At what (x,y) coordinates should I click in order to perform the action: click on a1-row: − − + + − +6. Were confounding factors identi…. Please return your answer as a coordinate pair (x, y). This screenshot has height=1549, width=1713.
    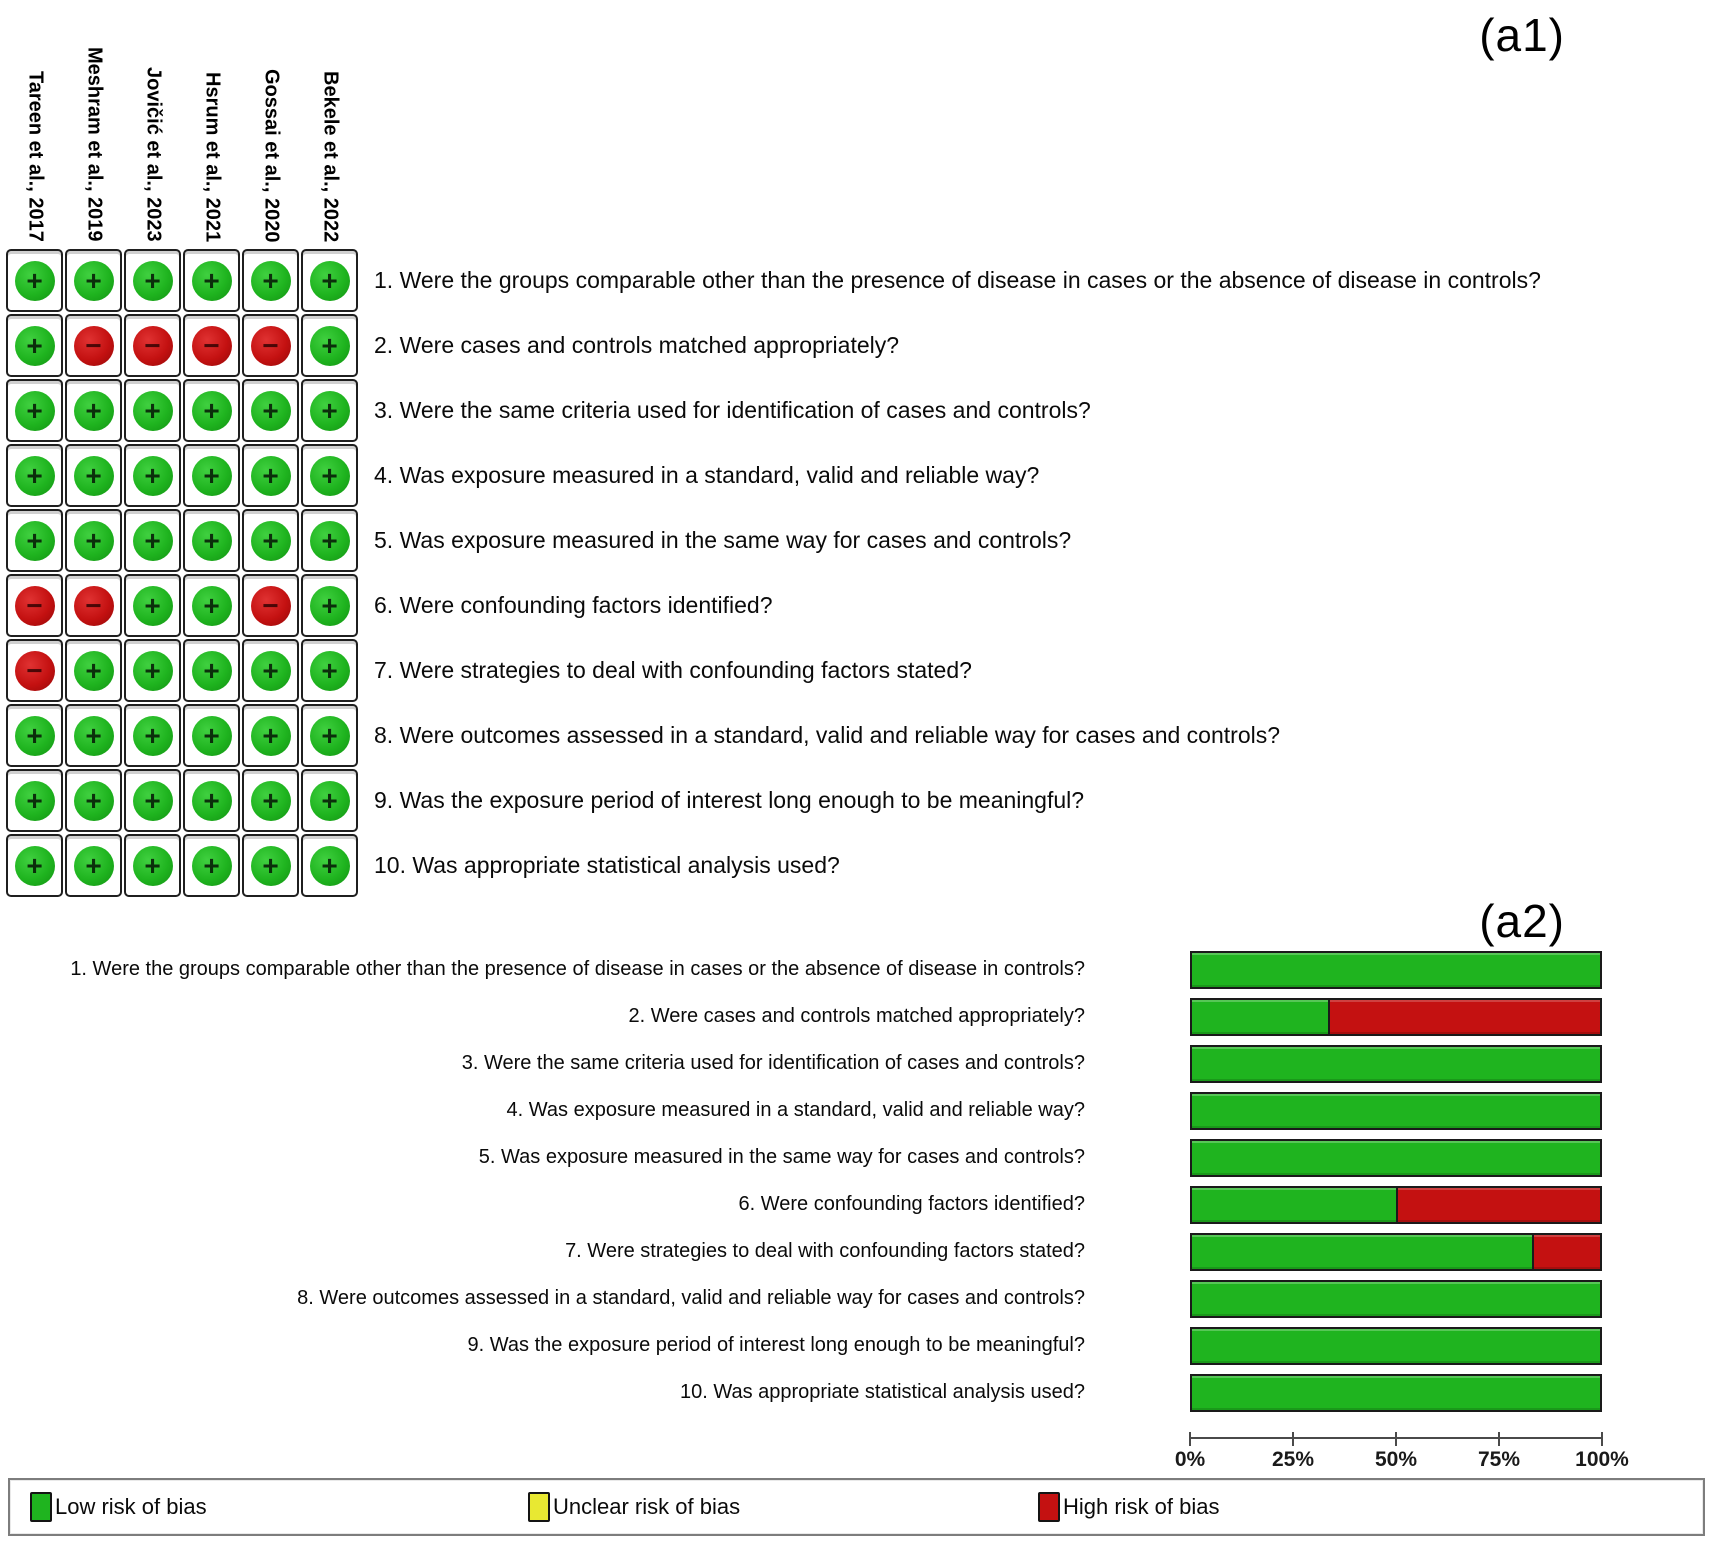
    Looking at the image, I should click on (773, 605).